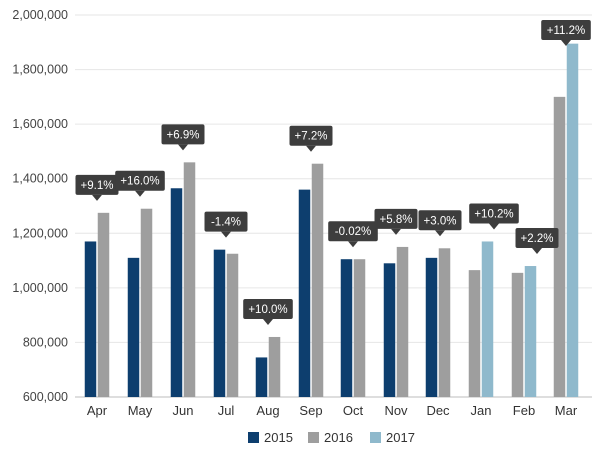 Image resolution: width=600 pixels, height=450 pixels. Describe the element at coordinates (572, 220) in the screenshot. I see `bar-mar-2017` at that location.